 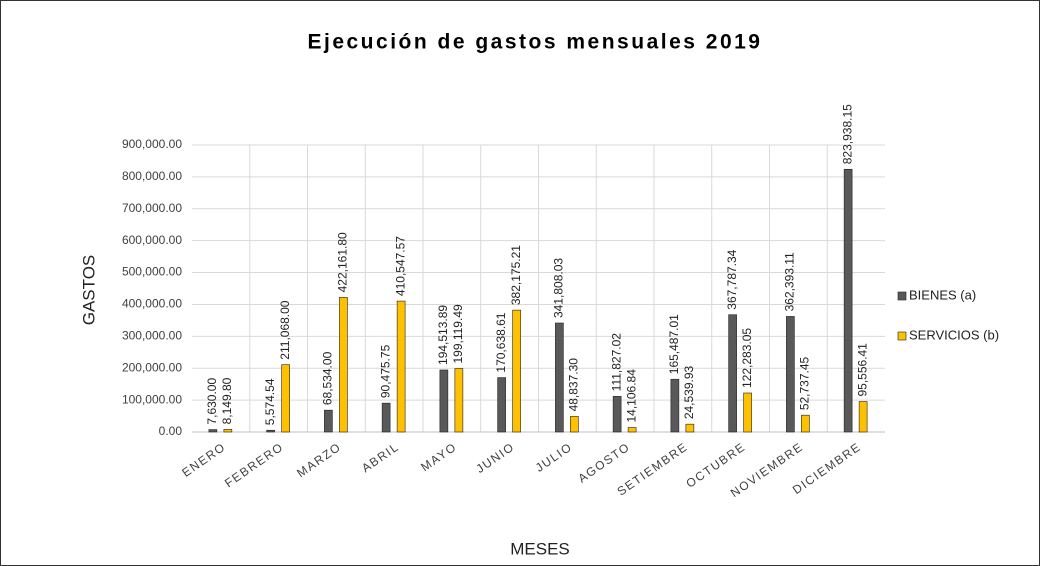 I want to click on value-label: 170,638.61, so click(x=501, y=342).